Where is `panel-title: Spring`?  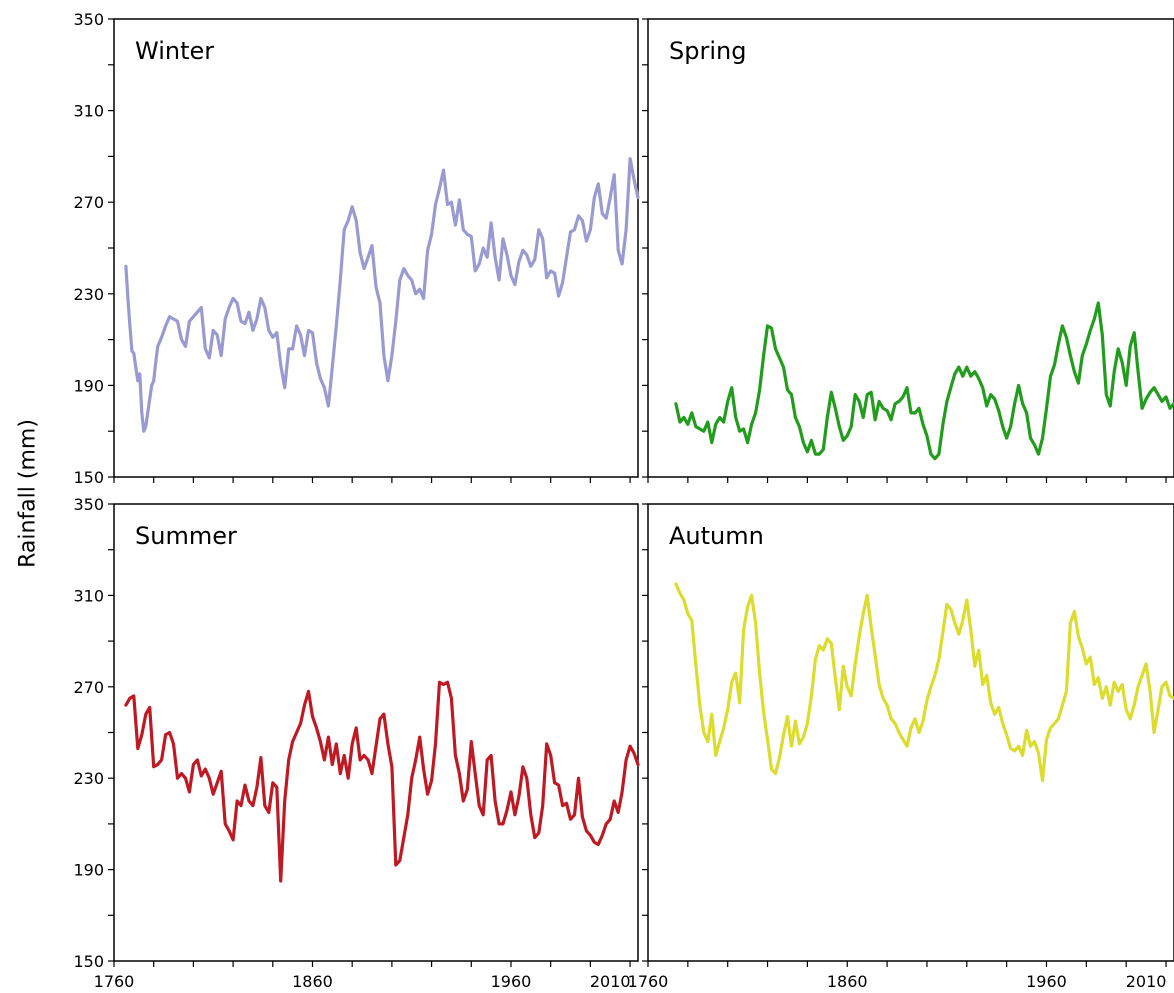 panel-title: Spring is located at coordinates (707, 51).